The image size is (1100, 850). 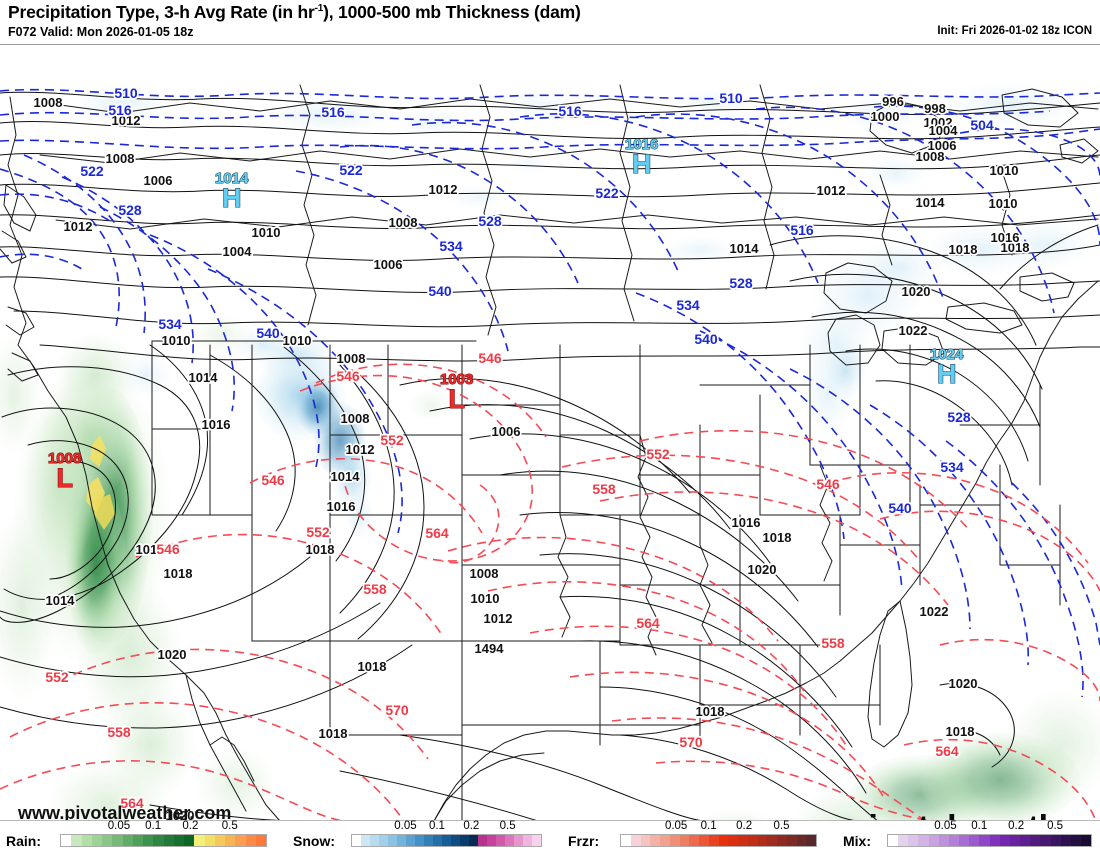 I want to click on colorbar-label-snow: Snow:, so click(x=314, y=841).